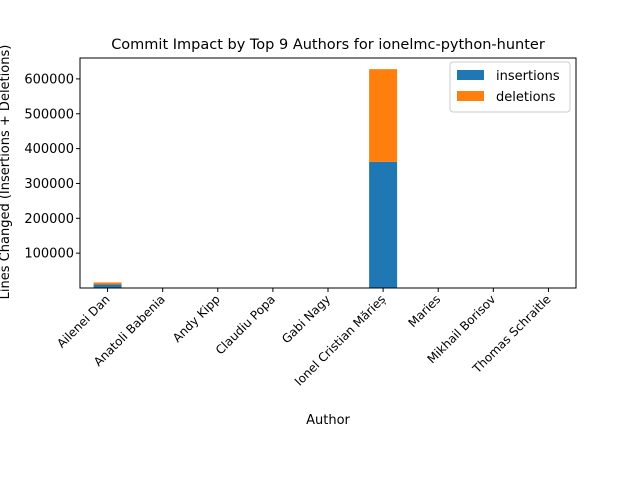  I want to click on y-tick-label: 400000, so click(49, 149).